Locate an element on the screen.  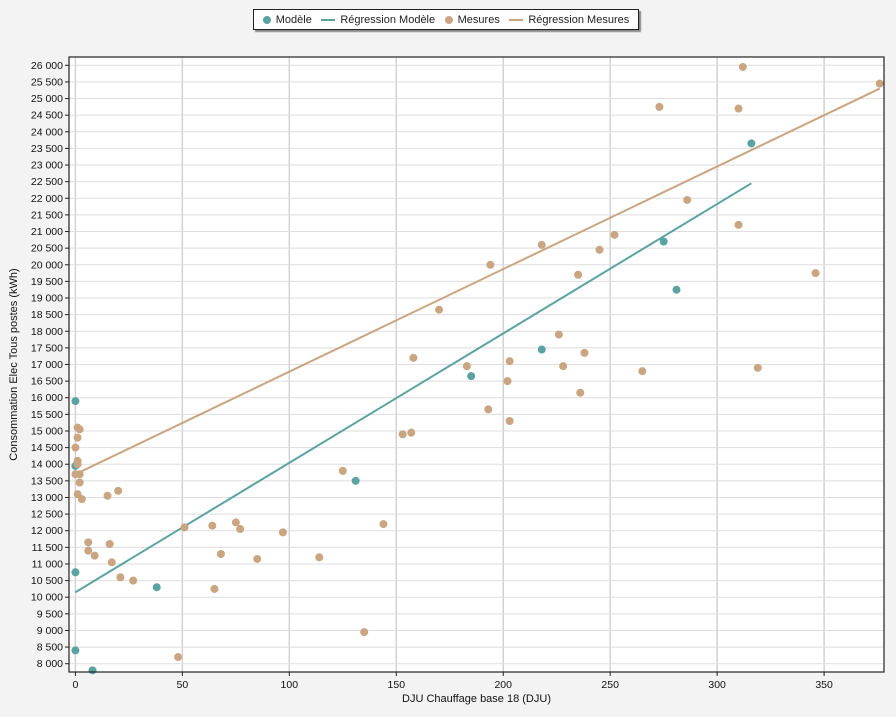
y-tick-label: 16 000 is located at coordinates (47, 398).